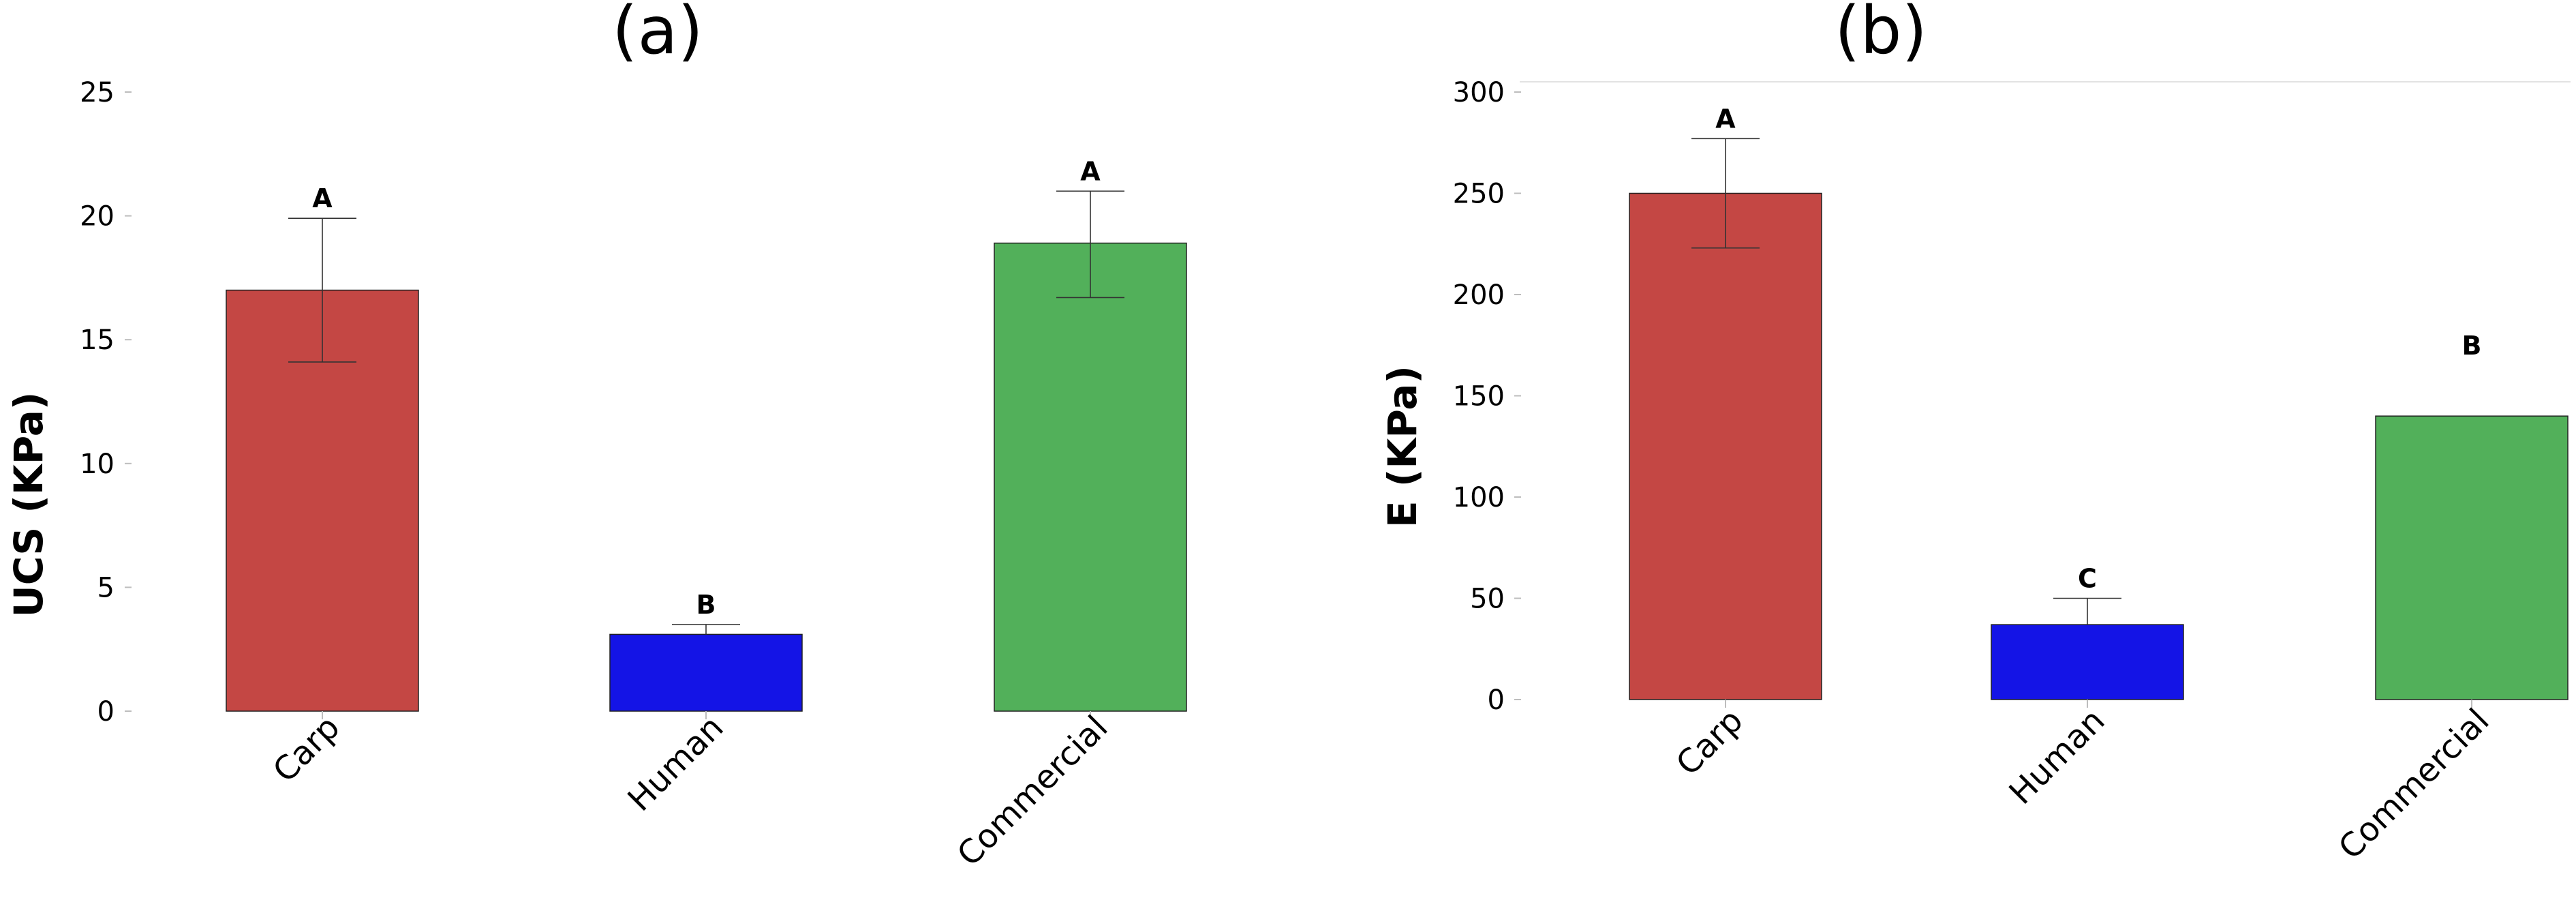 The height and width of the screenshot is (915, 2576). Describe the element at coordinates (1479, 497) in the screenshot. I see `y-tick-label: 100` at that location.